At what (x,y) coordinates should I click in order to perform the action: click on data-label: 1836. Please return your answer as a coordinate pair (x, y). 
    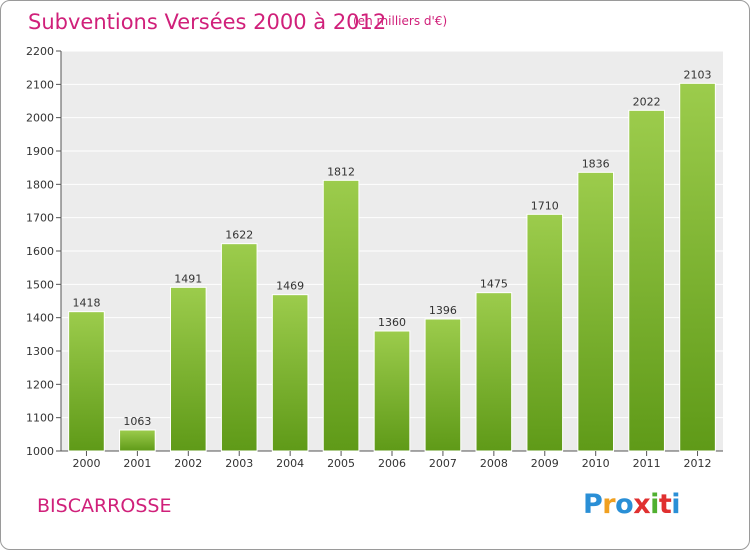
    Looking at the image, I should click on (596, 163).